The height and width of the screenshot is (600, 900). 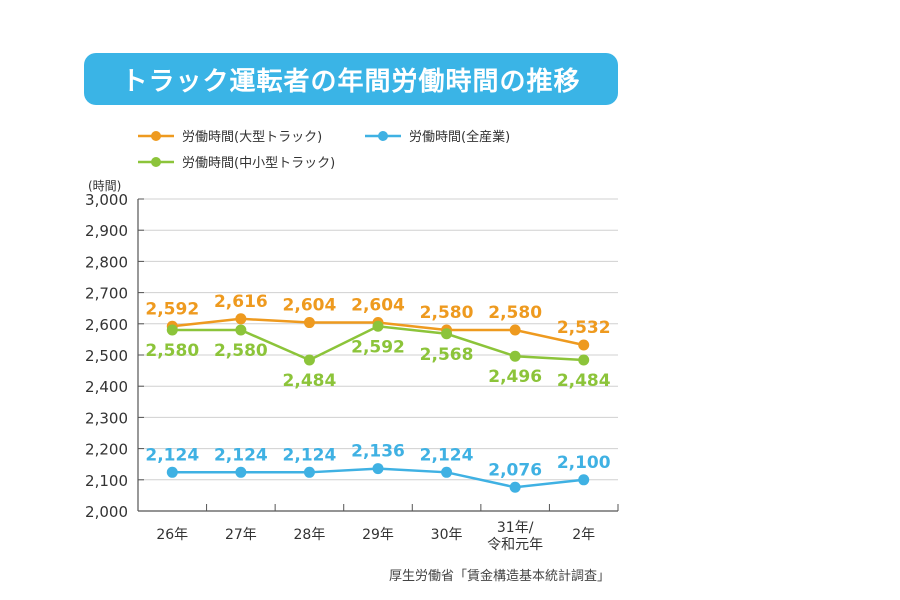 What do you see at coordinates (106, 356) in the screenshot?
I see `y-tick-label: 2,500` at bounding box center [106, 356].